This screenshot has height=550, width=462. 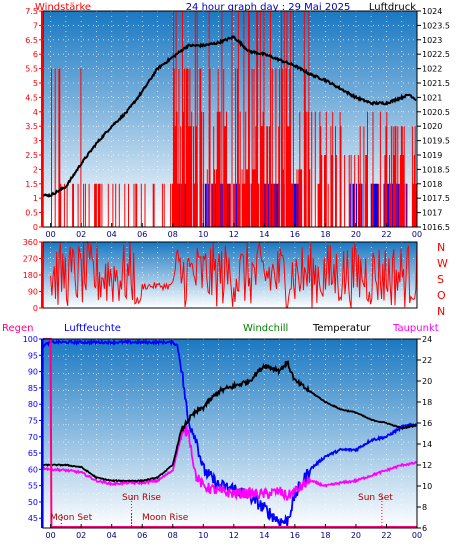 What do you see at coordinates (436, 25) in the screenshot?
I see `pressure-axis-tick-label: 1023.5` at bounding box center [436, 25].